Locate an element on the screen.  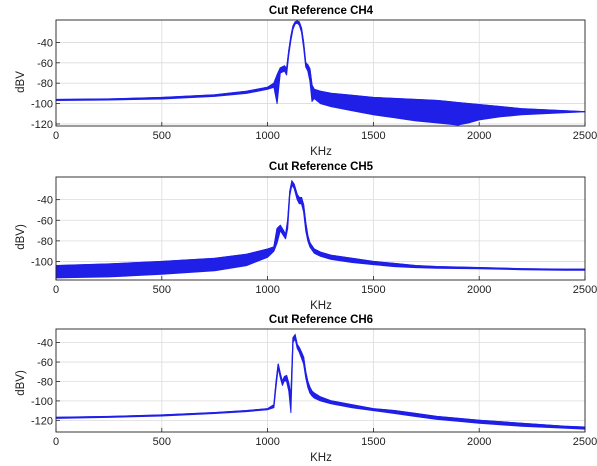
xlabel-ch5: KHz is located at coordinates (321, 306).